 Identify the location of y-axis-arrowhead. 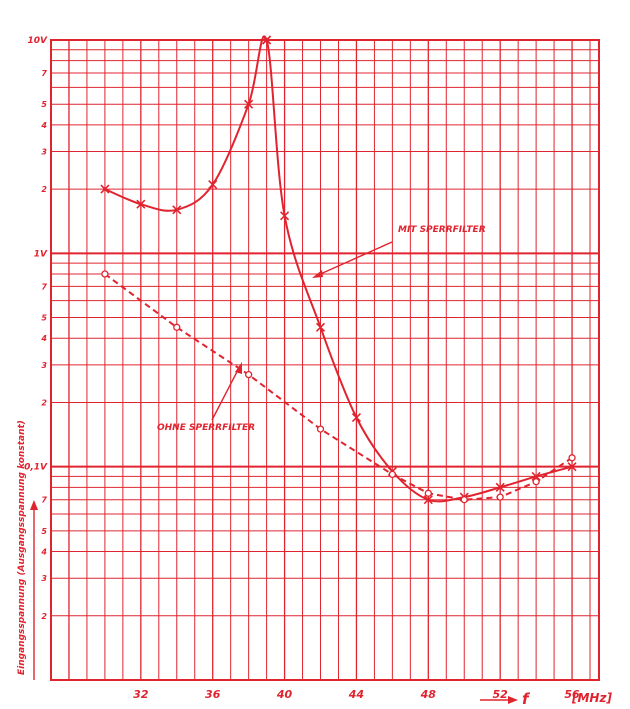
(34, 505).